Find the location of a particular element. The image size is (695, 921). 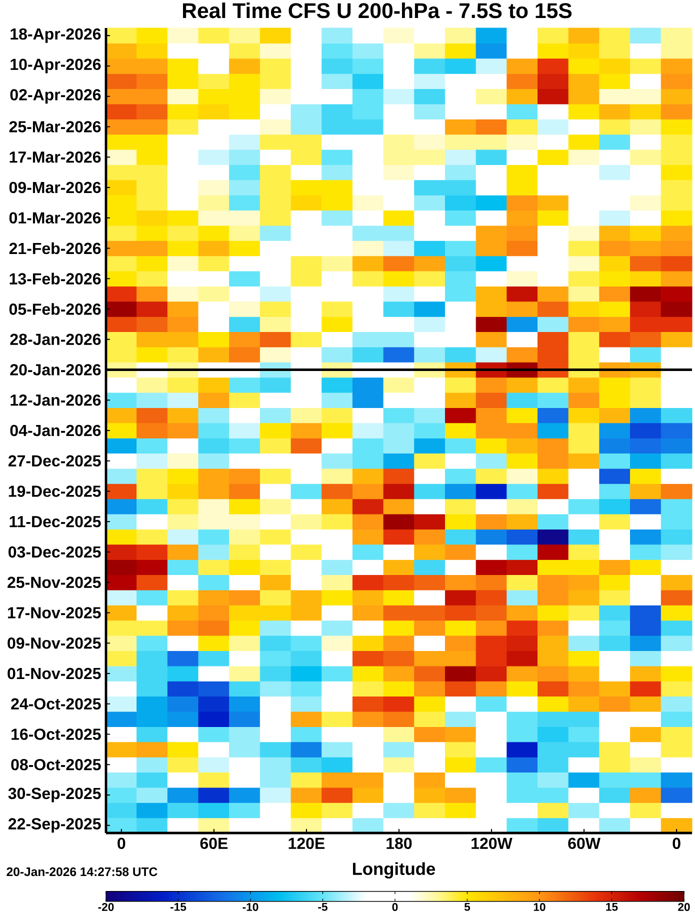

color-bar-label: 0 is located at coordinates (395, 906).